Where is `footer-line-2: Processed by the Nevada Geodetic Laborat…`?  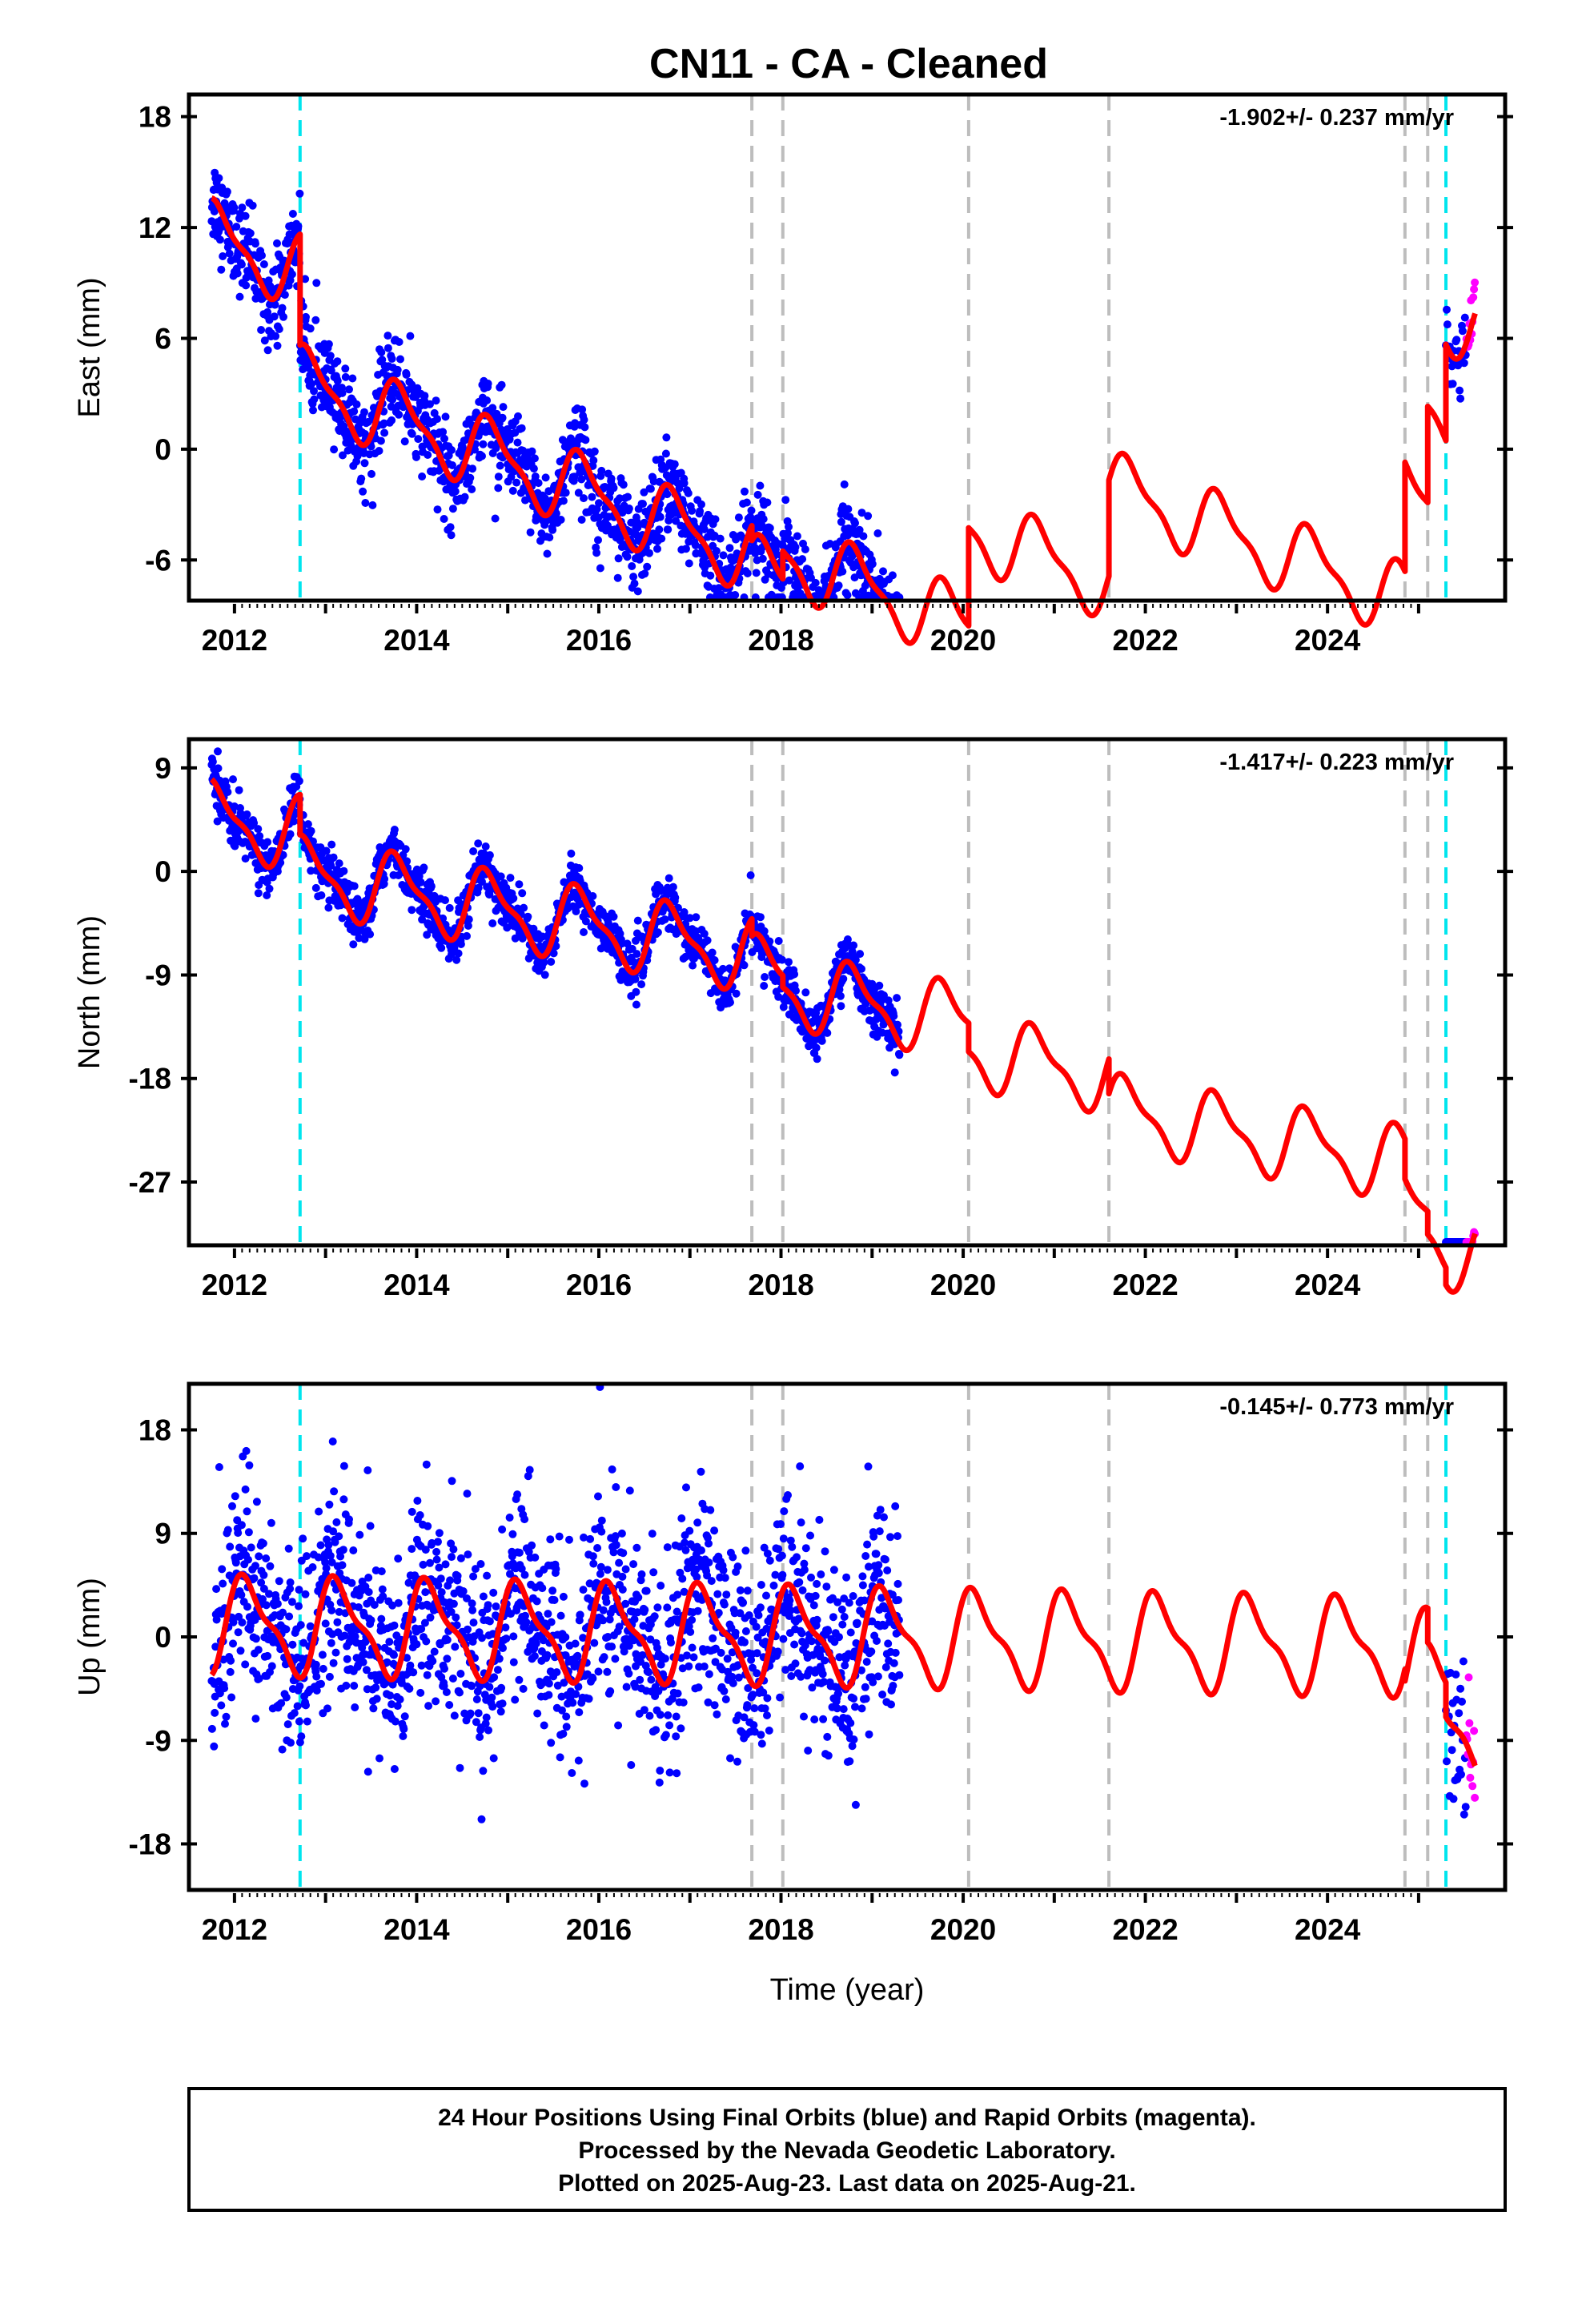 footer-line-2: Processed by the Nevada Geodetic Laborat… is located at coordinates (847, 2150).